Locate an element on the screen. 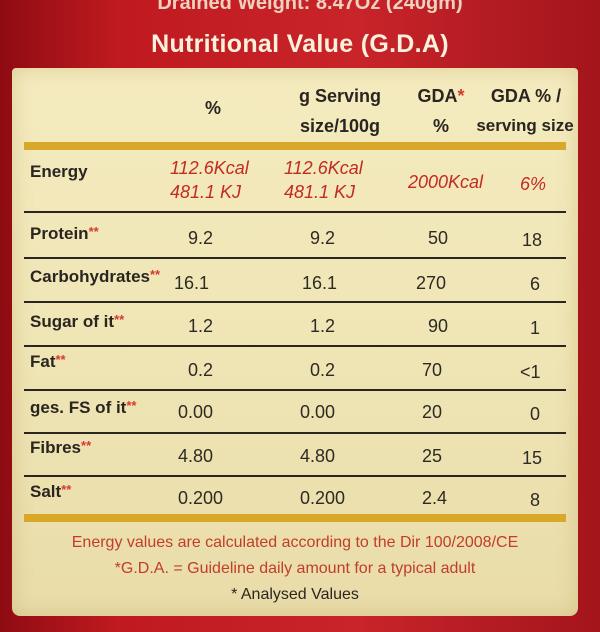  carbohydrates-gda: 270 is located at coordinates (431, 283).